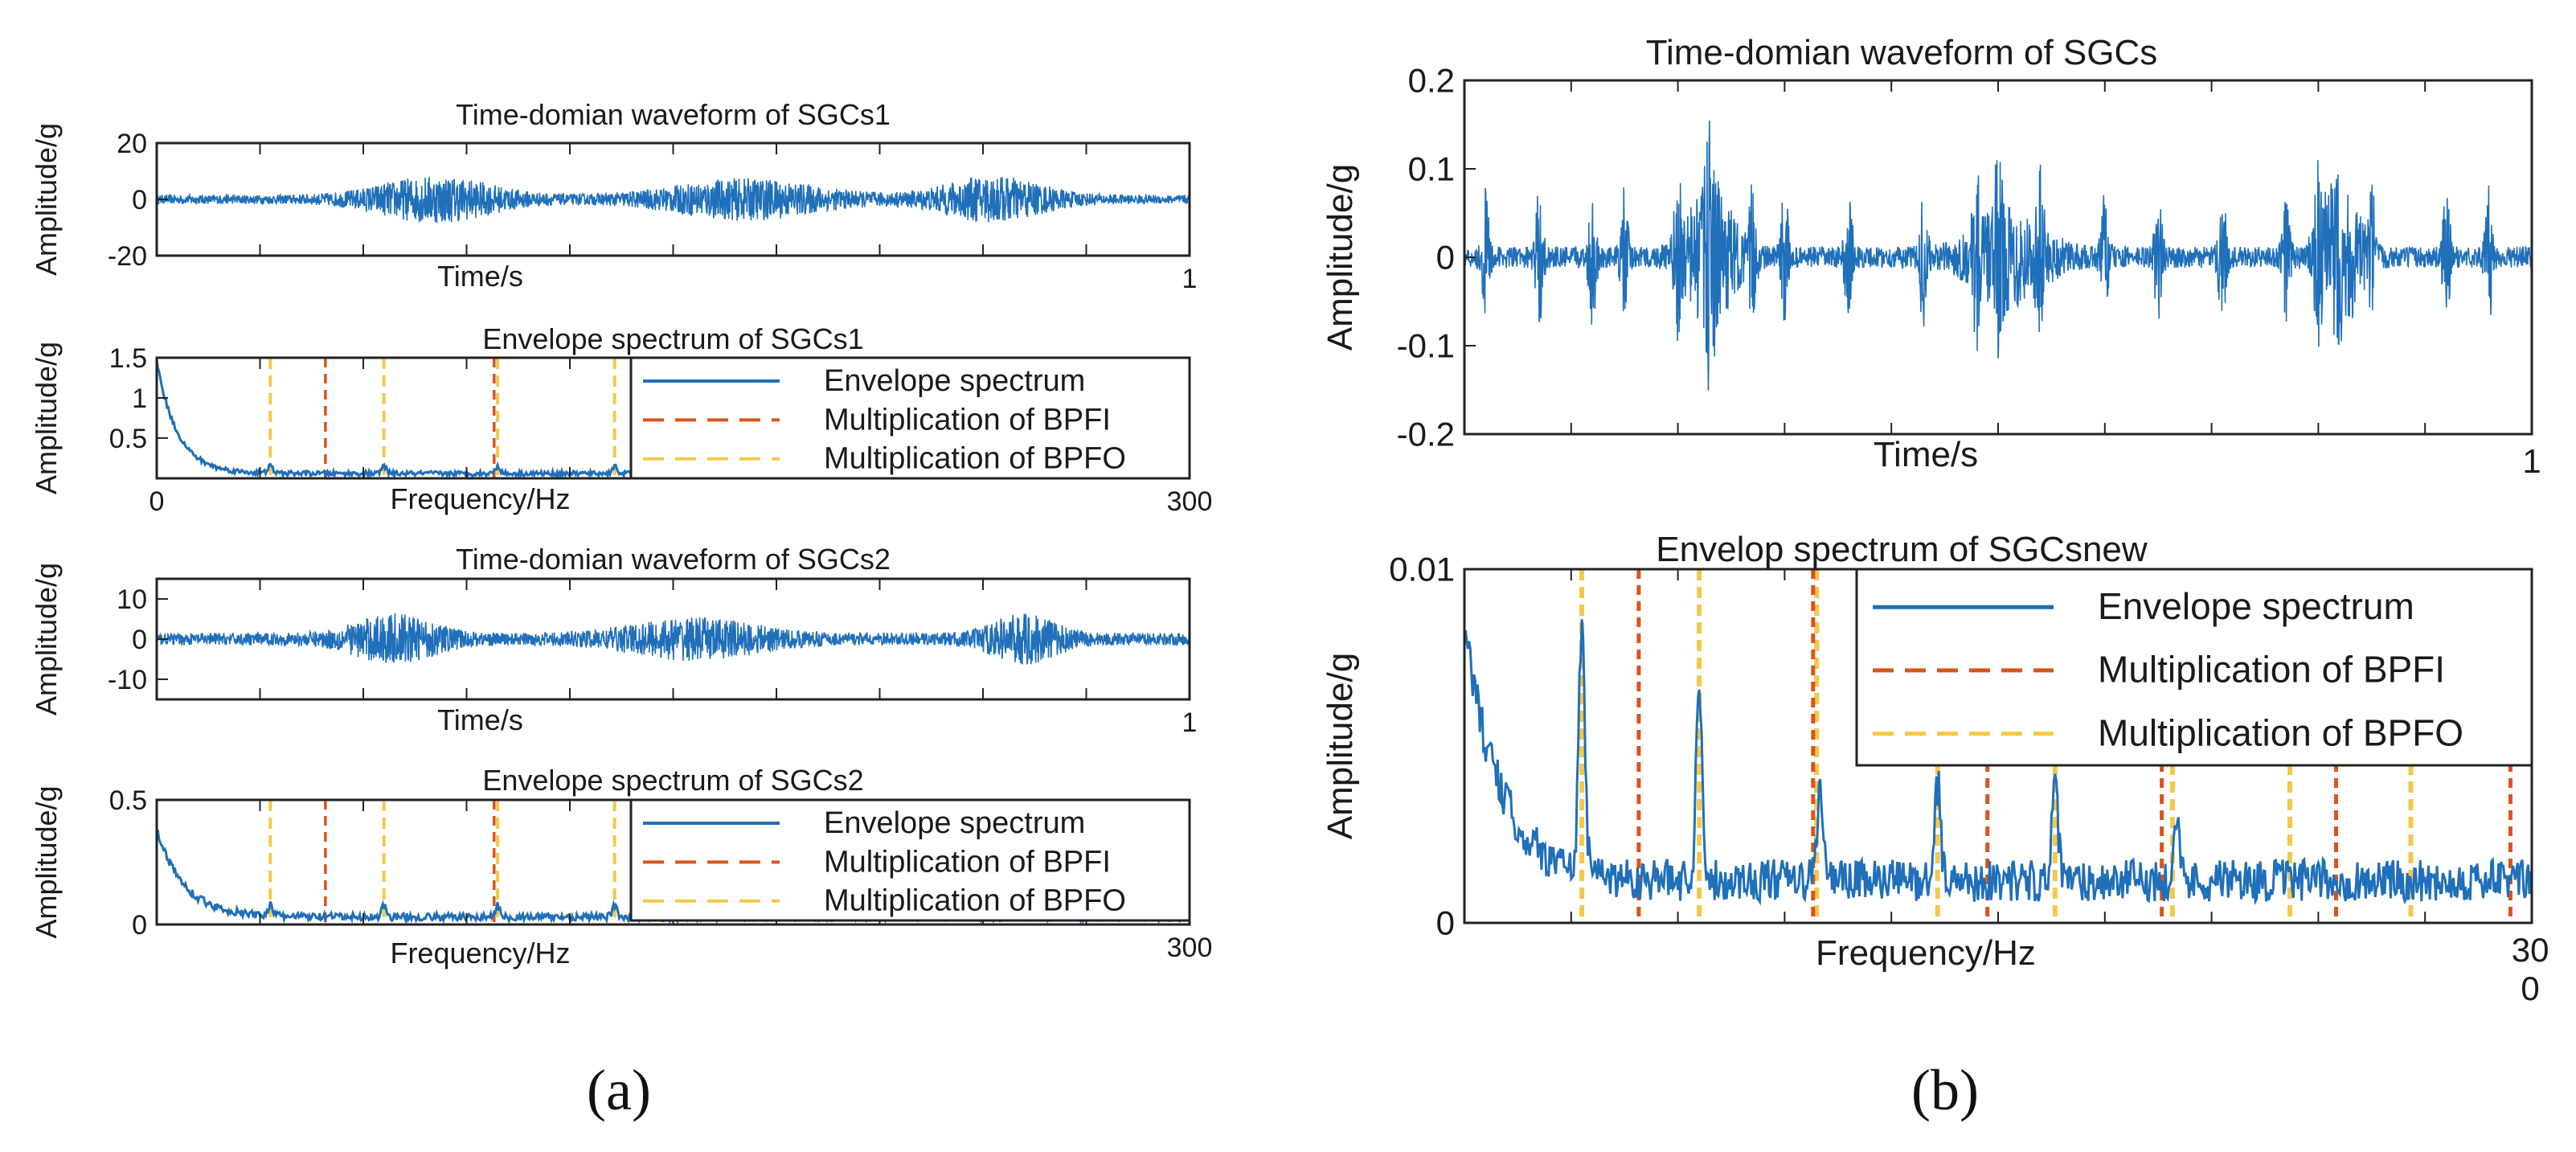 The height and width of the screenshot is (1152, 2576). What do you see at coordinates (672, 781) in the screenshot?
I see `chart-title: Envelope spectrum of SGCs2` at bounding box center [672, 781].